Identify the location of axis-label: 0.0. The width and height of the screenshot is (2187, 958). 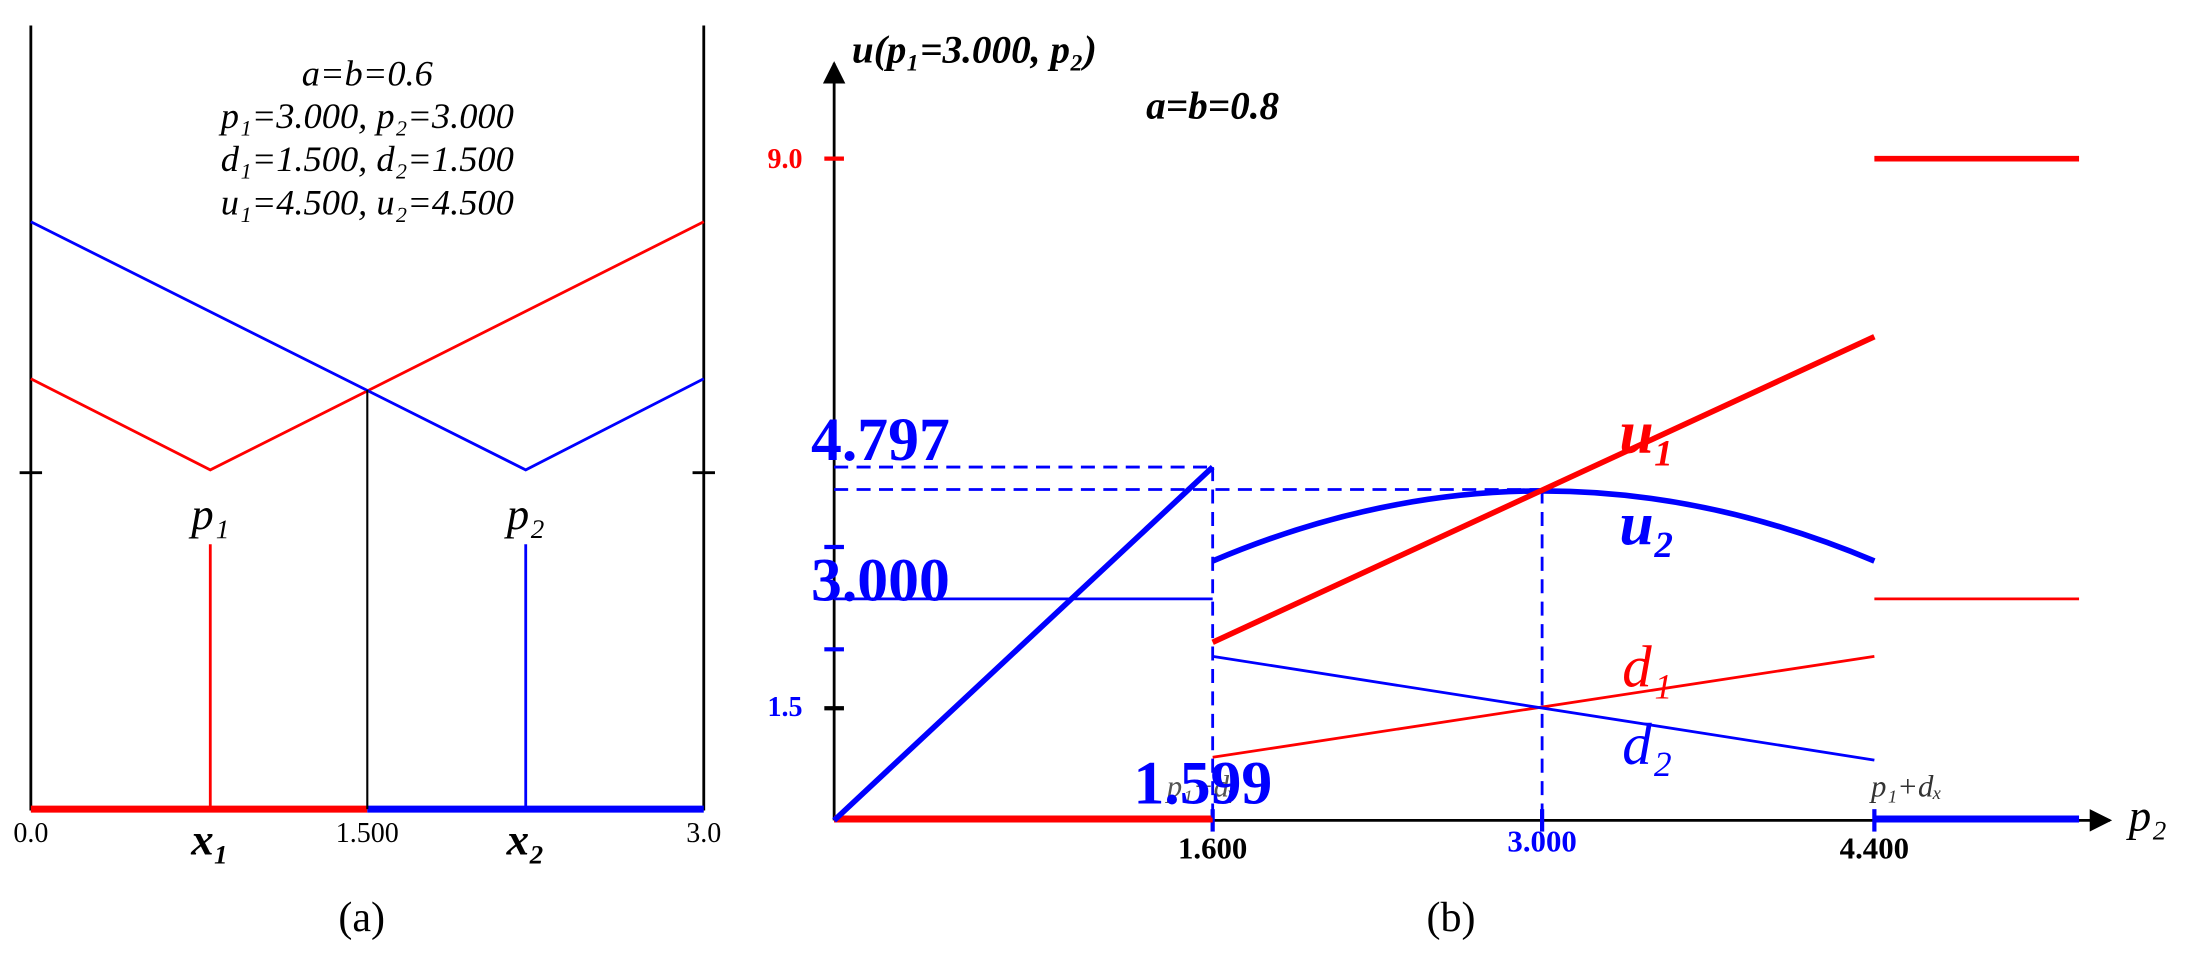
(30, 833).